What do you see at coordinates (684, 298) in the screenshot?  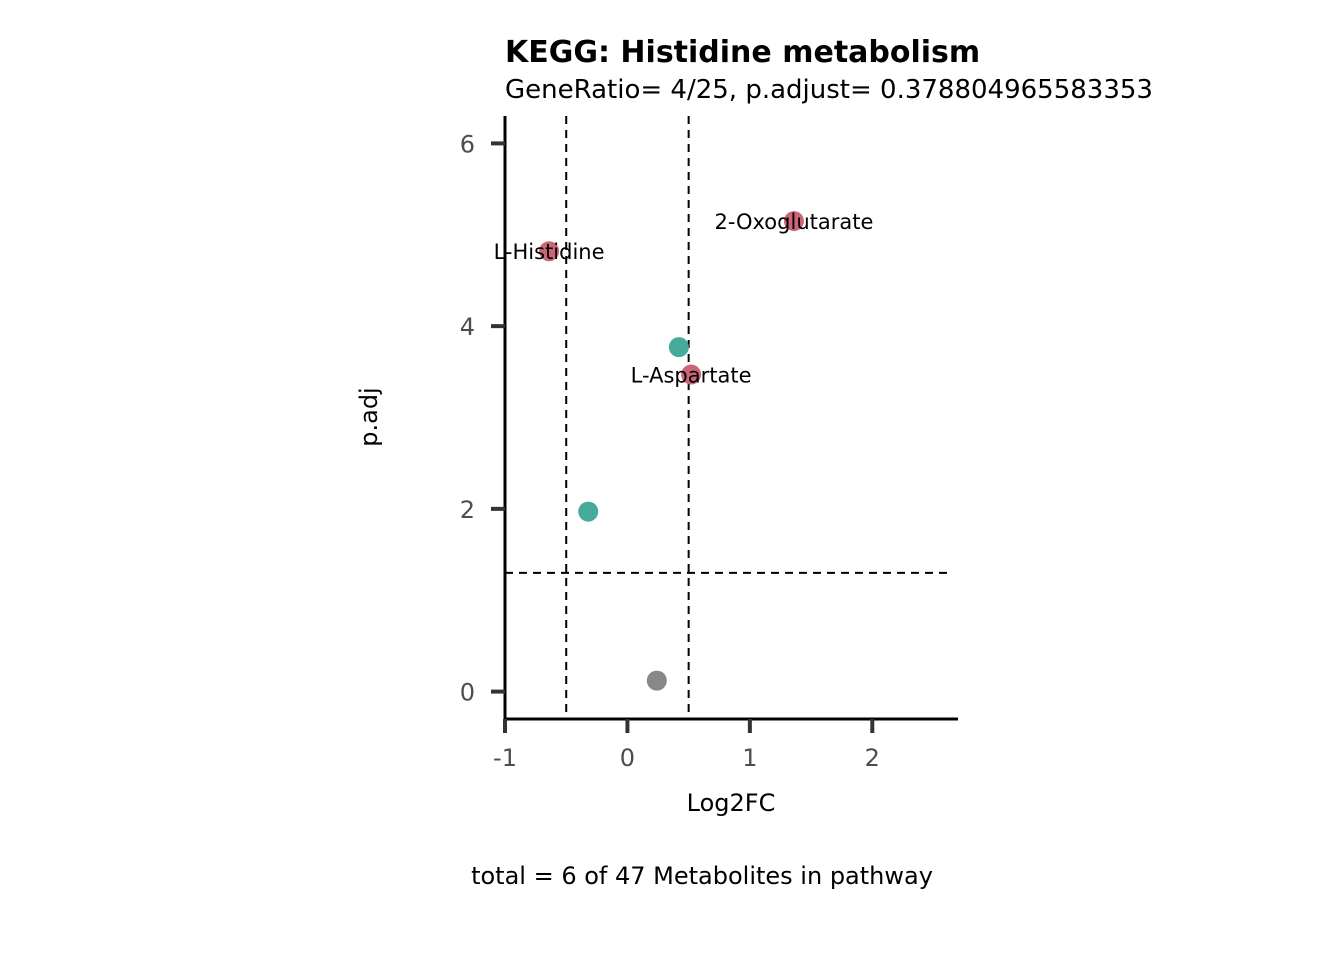 I see `data-point-labels: L-Histidine 2-Oxoglutarate L-Aspartate` at bounding box center [684, 298].